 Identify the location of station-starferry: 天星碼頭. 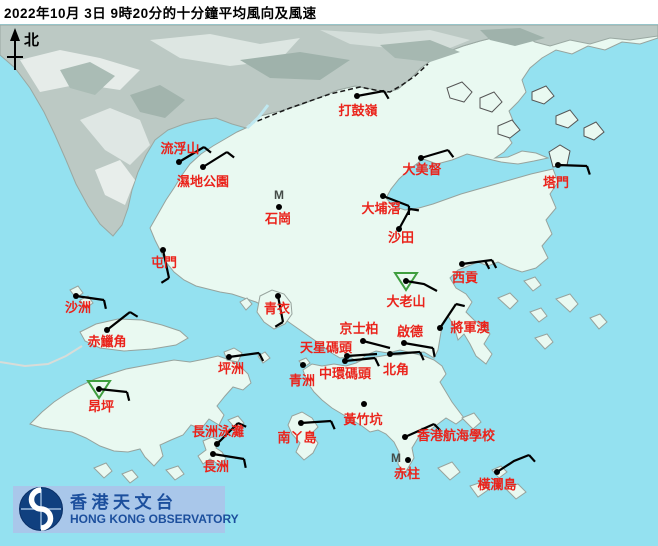
(339, 349).